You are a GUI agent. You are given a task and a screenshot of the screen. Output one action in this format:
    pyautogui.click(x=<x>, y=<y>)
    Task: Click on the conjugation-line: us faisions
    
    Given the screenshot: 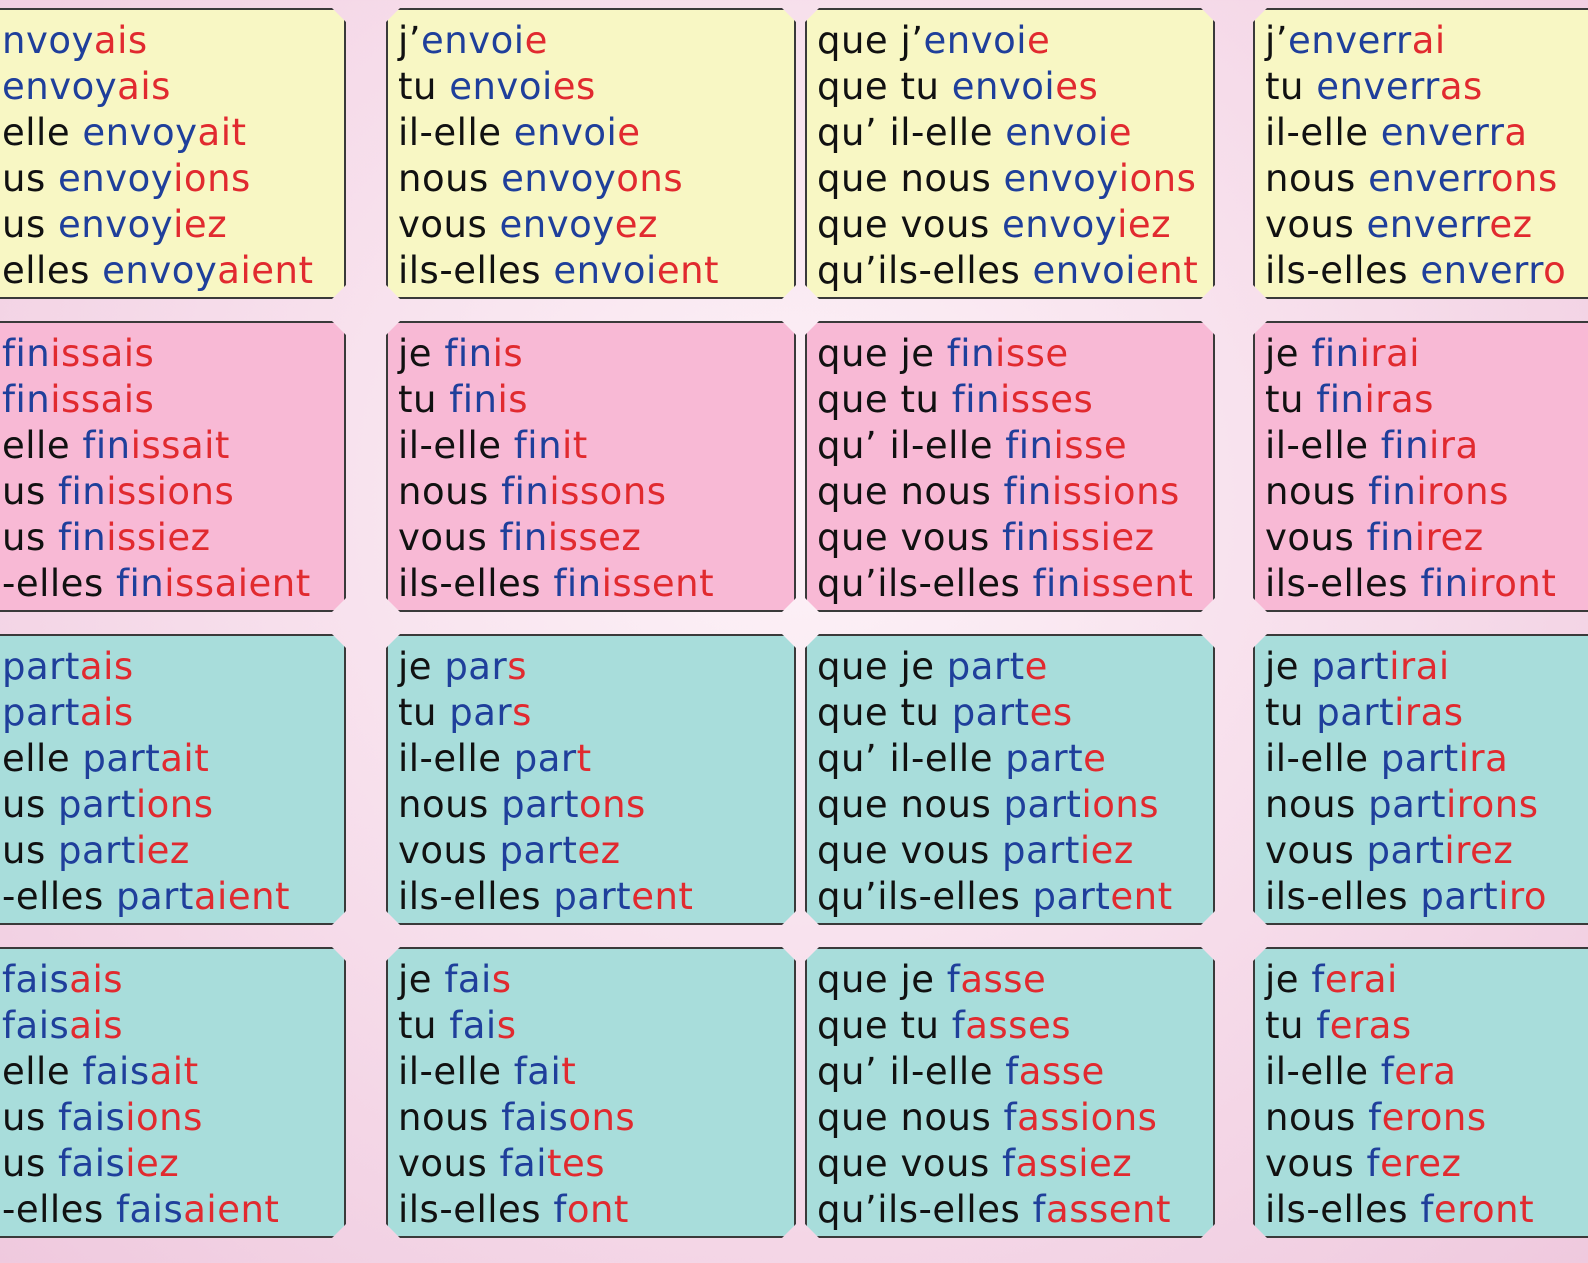 What is the action you would take?
    pyautogui.click(x=140, y=1118)
    